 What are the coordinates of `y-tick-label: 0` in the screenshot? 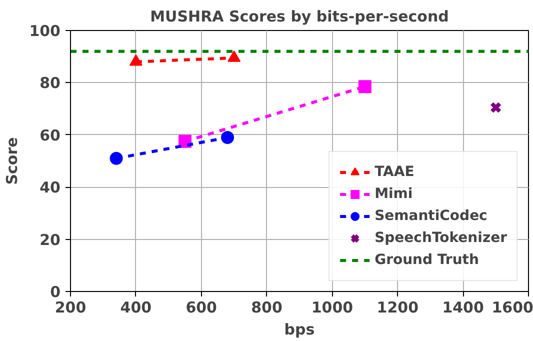 It's located at (55, 292).